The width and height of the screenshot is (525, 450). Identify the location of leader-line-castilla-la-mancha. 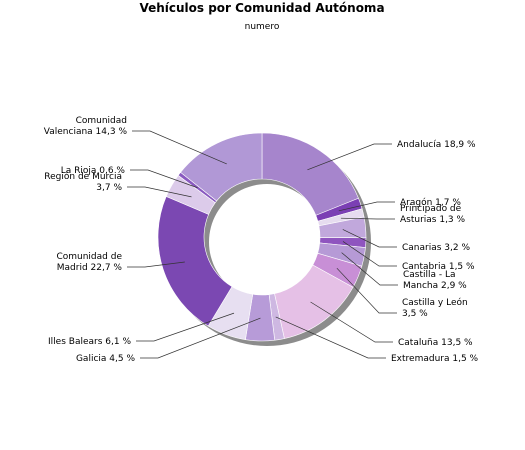
(369, 269).